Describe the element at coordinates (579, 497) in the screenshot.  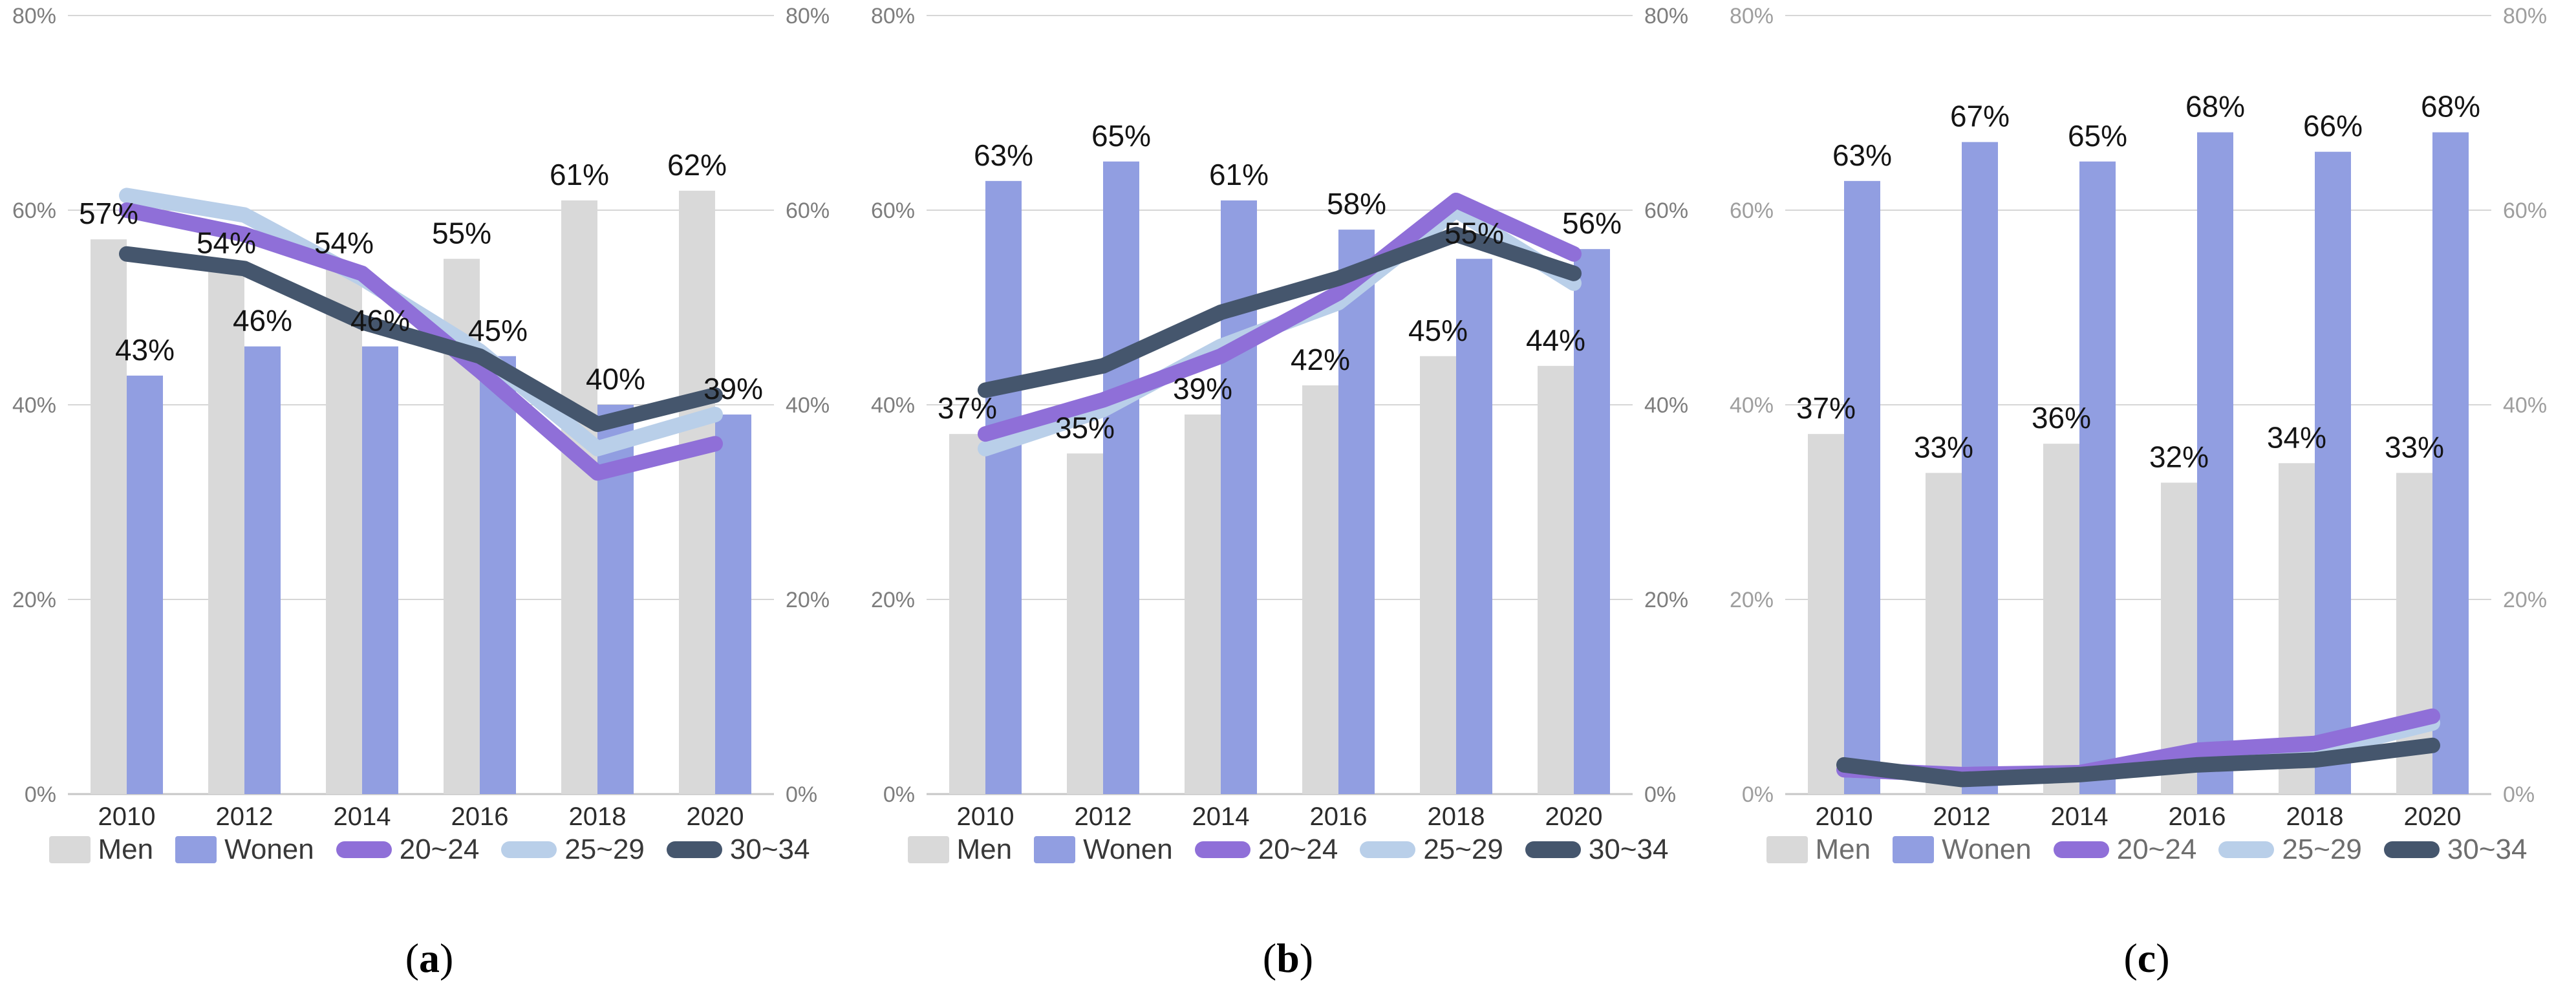
I see `bar-men-2018` at that location.